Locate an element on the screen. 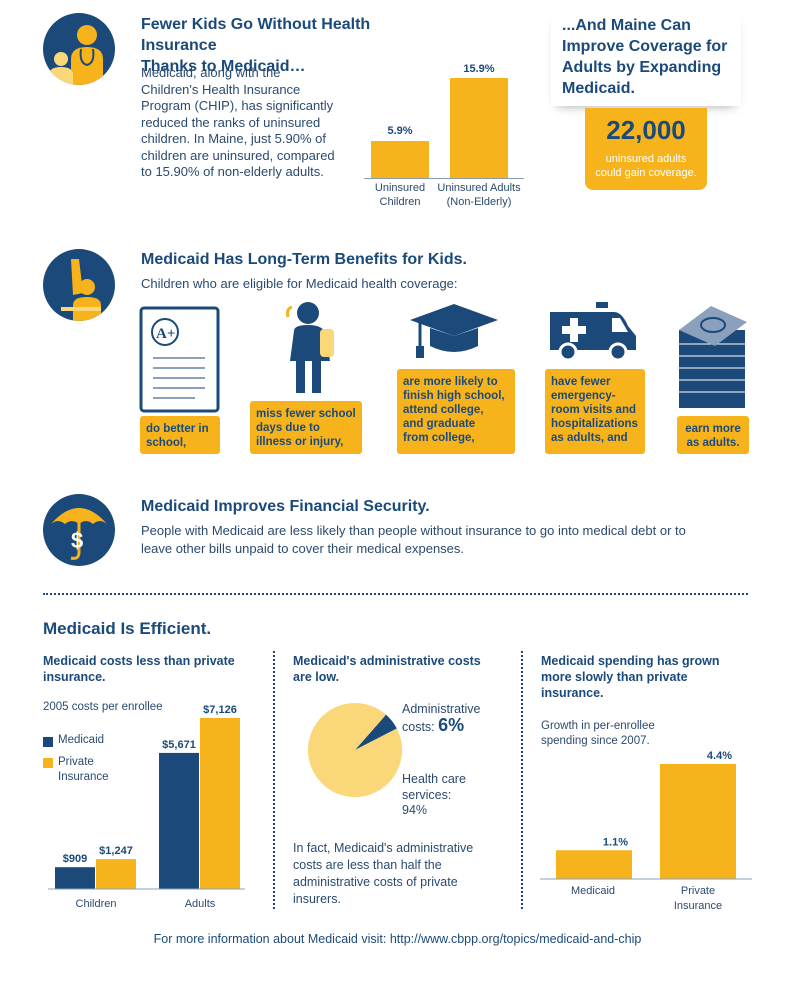  umbrella-dollar-icon: $ is located at coordinates (79, 530).